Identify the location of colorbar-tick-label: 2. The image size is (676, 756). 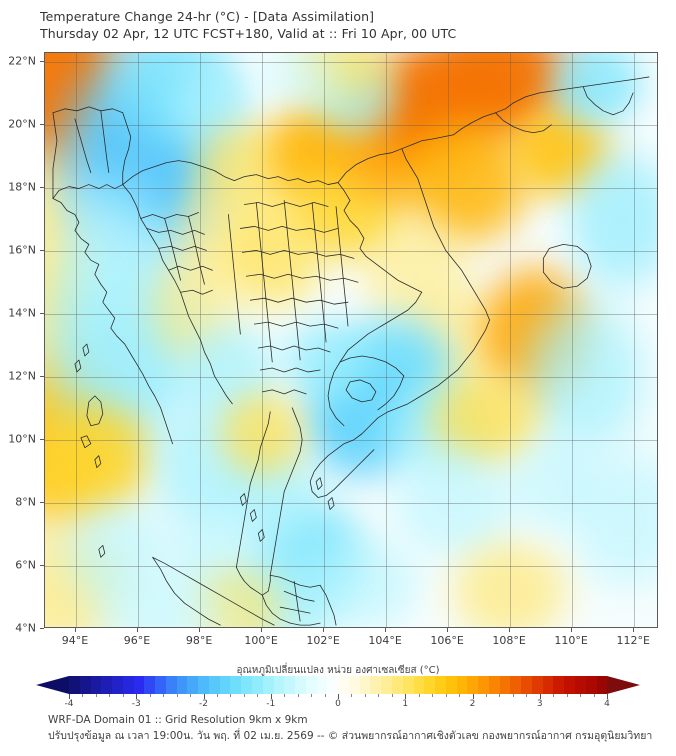
(472, 704).